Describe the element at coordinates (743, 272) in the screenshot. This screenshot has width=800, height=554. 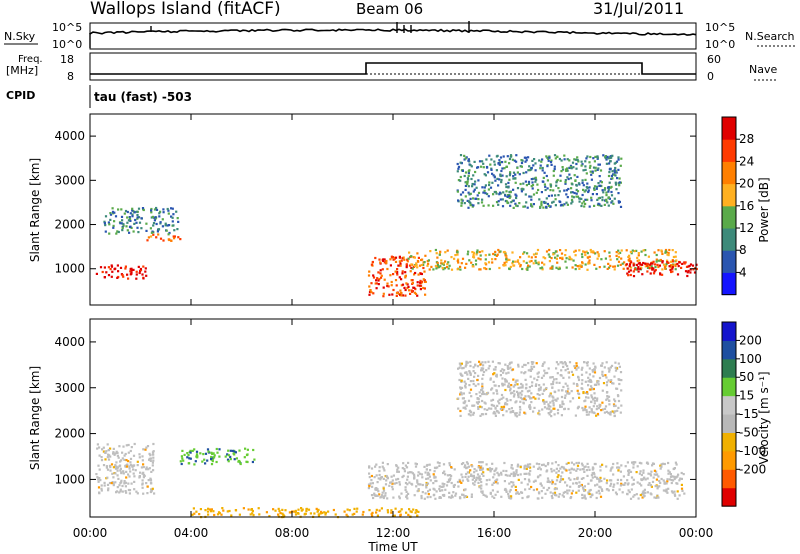
I see `colorbar-tick-label: 4` at that location.